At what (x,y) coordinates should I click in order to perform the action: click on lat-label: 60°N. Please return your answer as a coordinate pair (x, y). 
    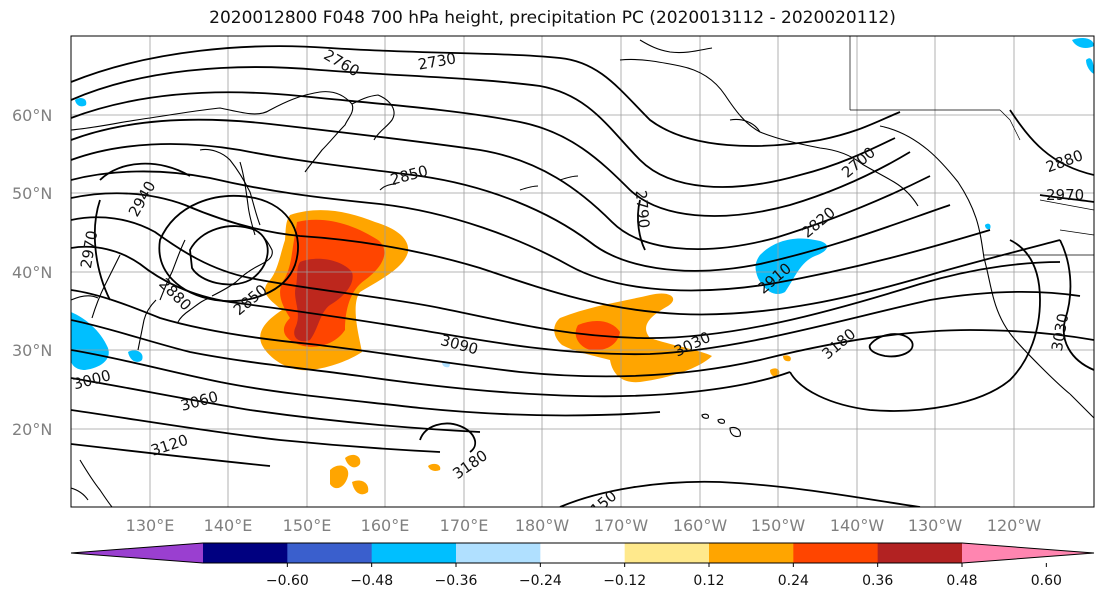
    Looking at the image, I should click on (32, 115).